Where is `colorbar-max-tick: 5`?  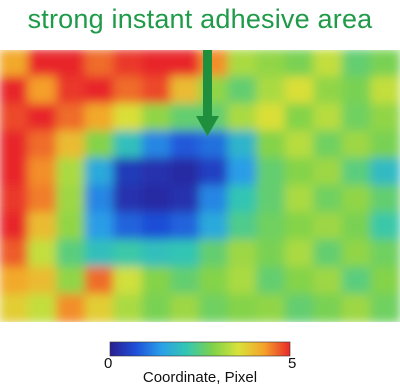
colorbar-max-tick: 5 is located at coordinates (292, 363).